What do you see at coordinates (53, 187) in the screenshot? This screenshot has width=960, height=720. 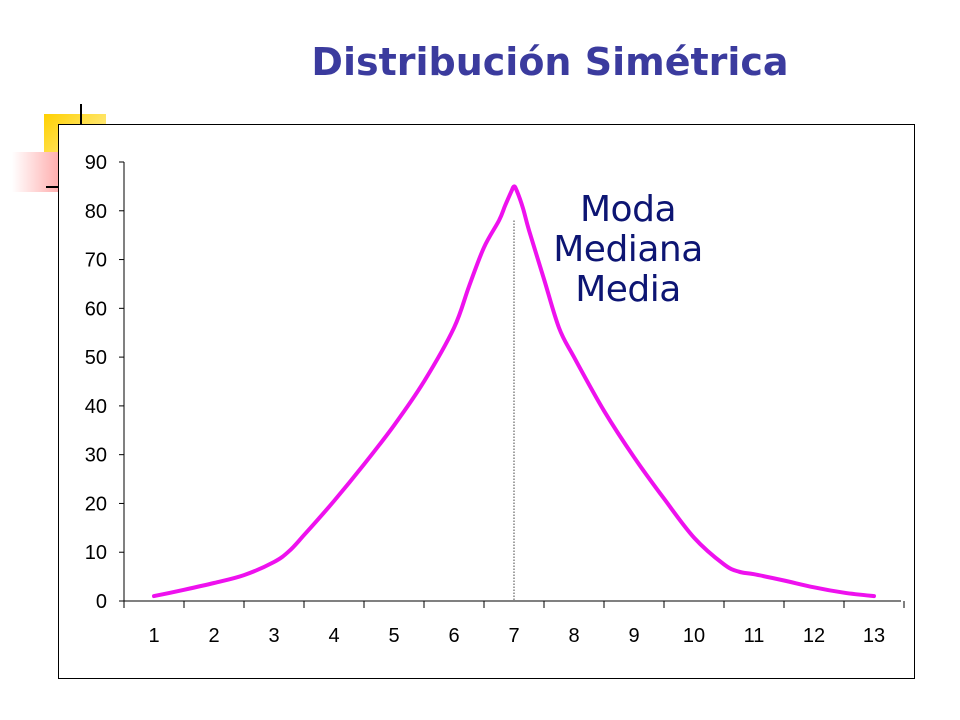 I see `decor-horizontal-line` at bounding box center [53, 187].